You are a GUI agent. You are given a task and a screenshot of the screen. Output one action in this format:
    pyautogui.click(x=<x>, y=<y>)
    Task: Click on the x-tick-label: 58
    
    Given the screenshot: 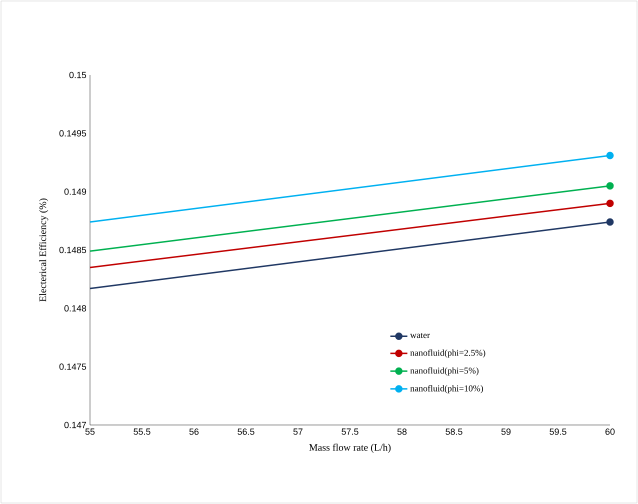 What is the action you would take?
    pyautogui.click(x=402, y=431)
    